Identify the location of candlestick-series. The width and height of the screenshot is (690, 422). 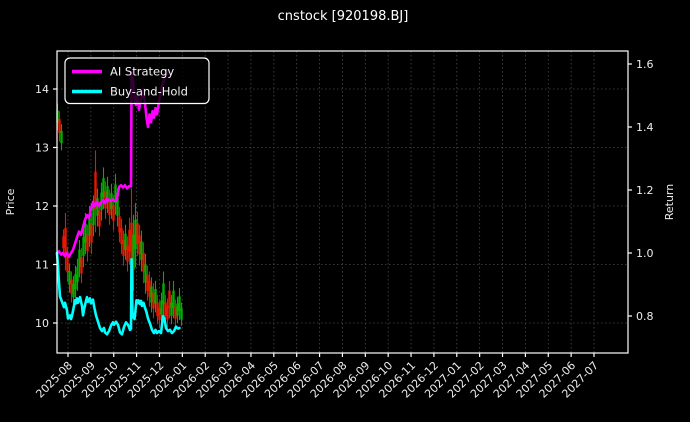
(119, 215).